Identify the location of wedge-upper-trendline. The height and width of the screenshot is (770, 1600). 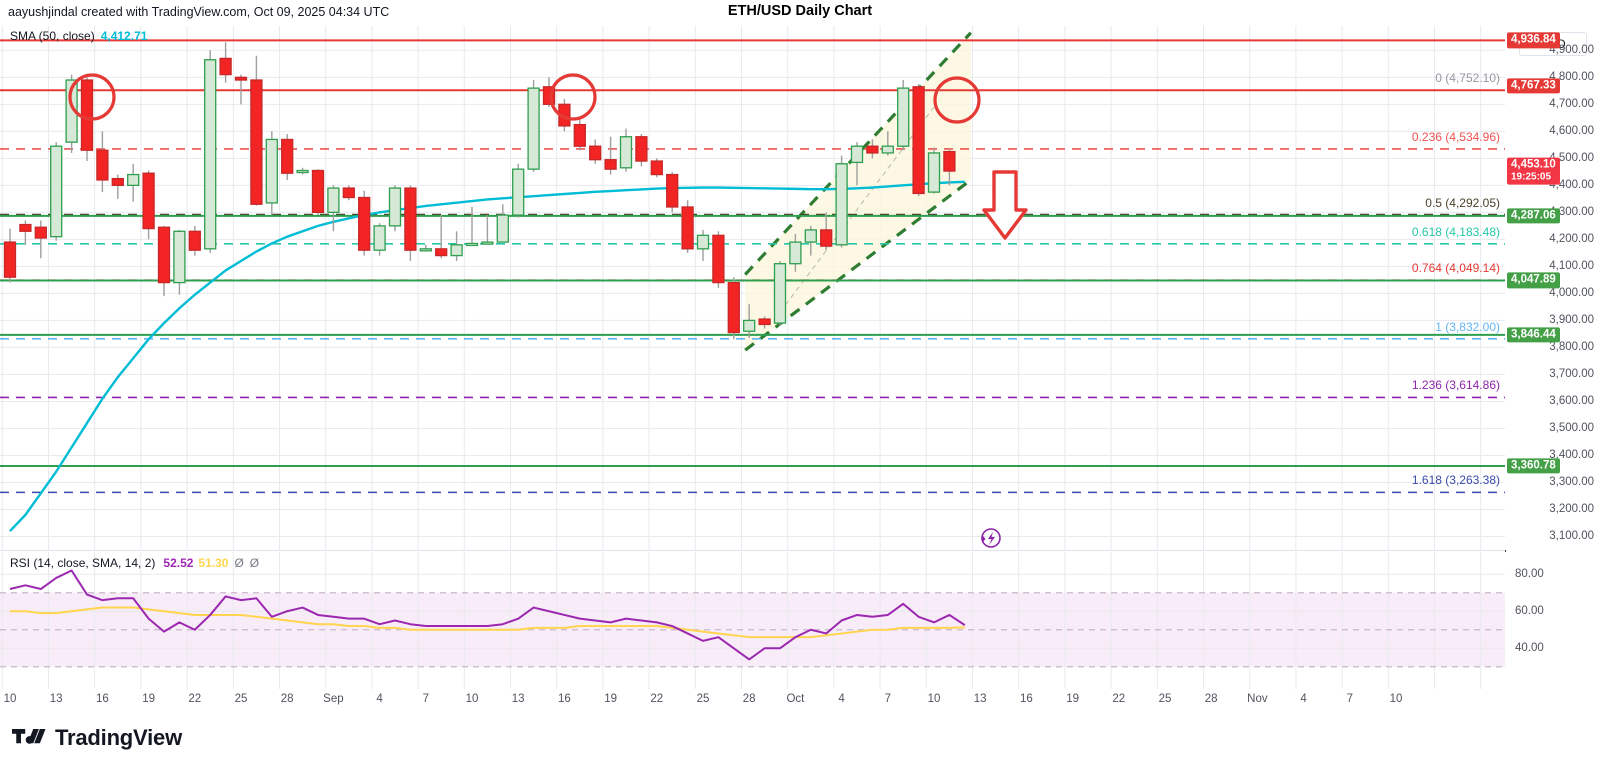
(858, 153).